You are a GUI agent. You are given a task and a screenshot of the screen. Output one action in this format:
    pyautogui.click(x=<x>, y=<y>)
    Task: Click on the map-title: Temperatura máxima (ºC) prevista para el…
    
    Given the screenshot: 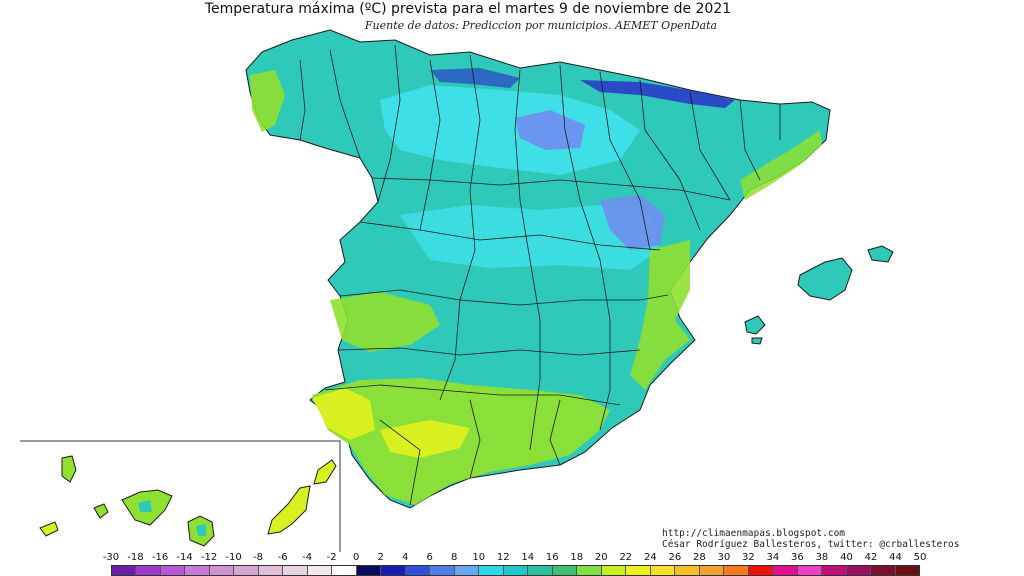 What is the action you would take?
    pyautogui.click(x=468, y=9)
    